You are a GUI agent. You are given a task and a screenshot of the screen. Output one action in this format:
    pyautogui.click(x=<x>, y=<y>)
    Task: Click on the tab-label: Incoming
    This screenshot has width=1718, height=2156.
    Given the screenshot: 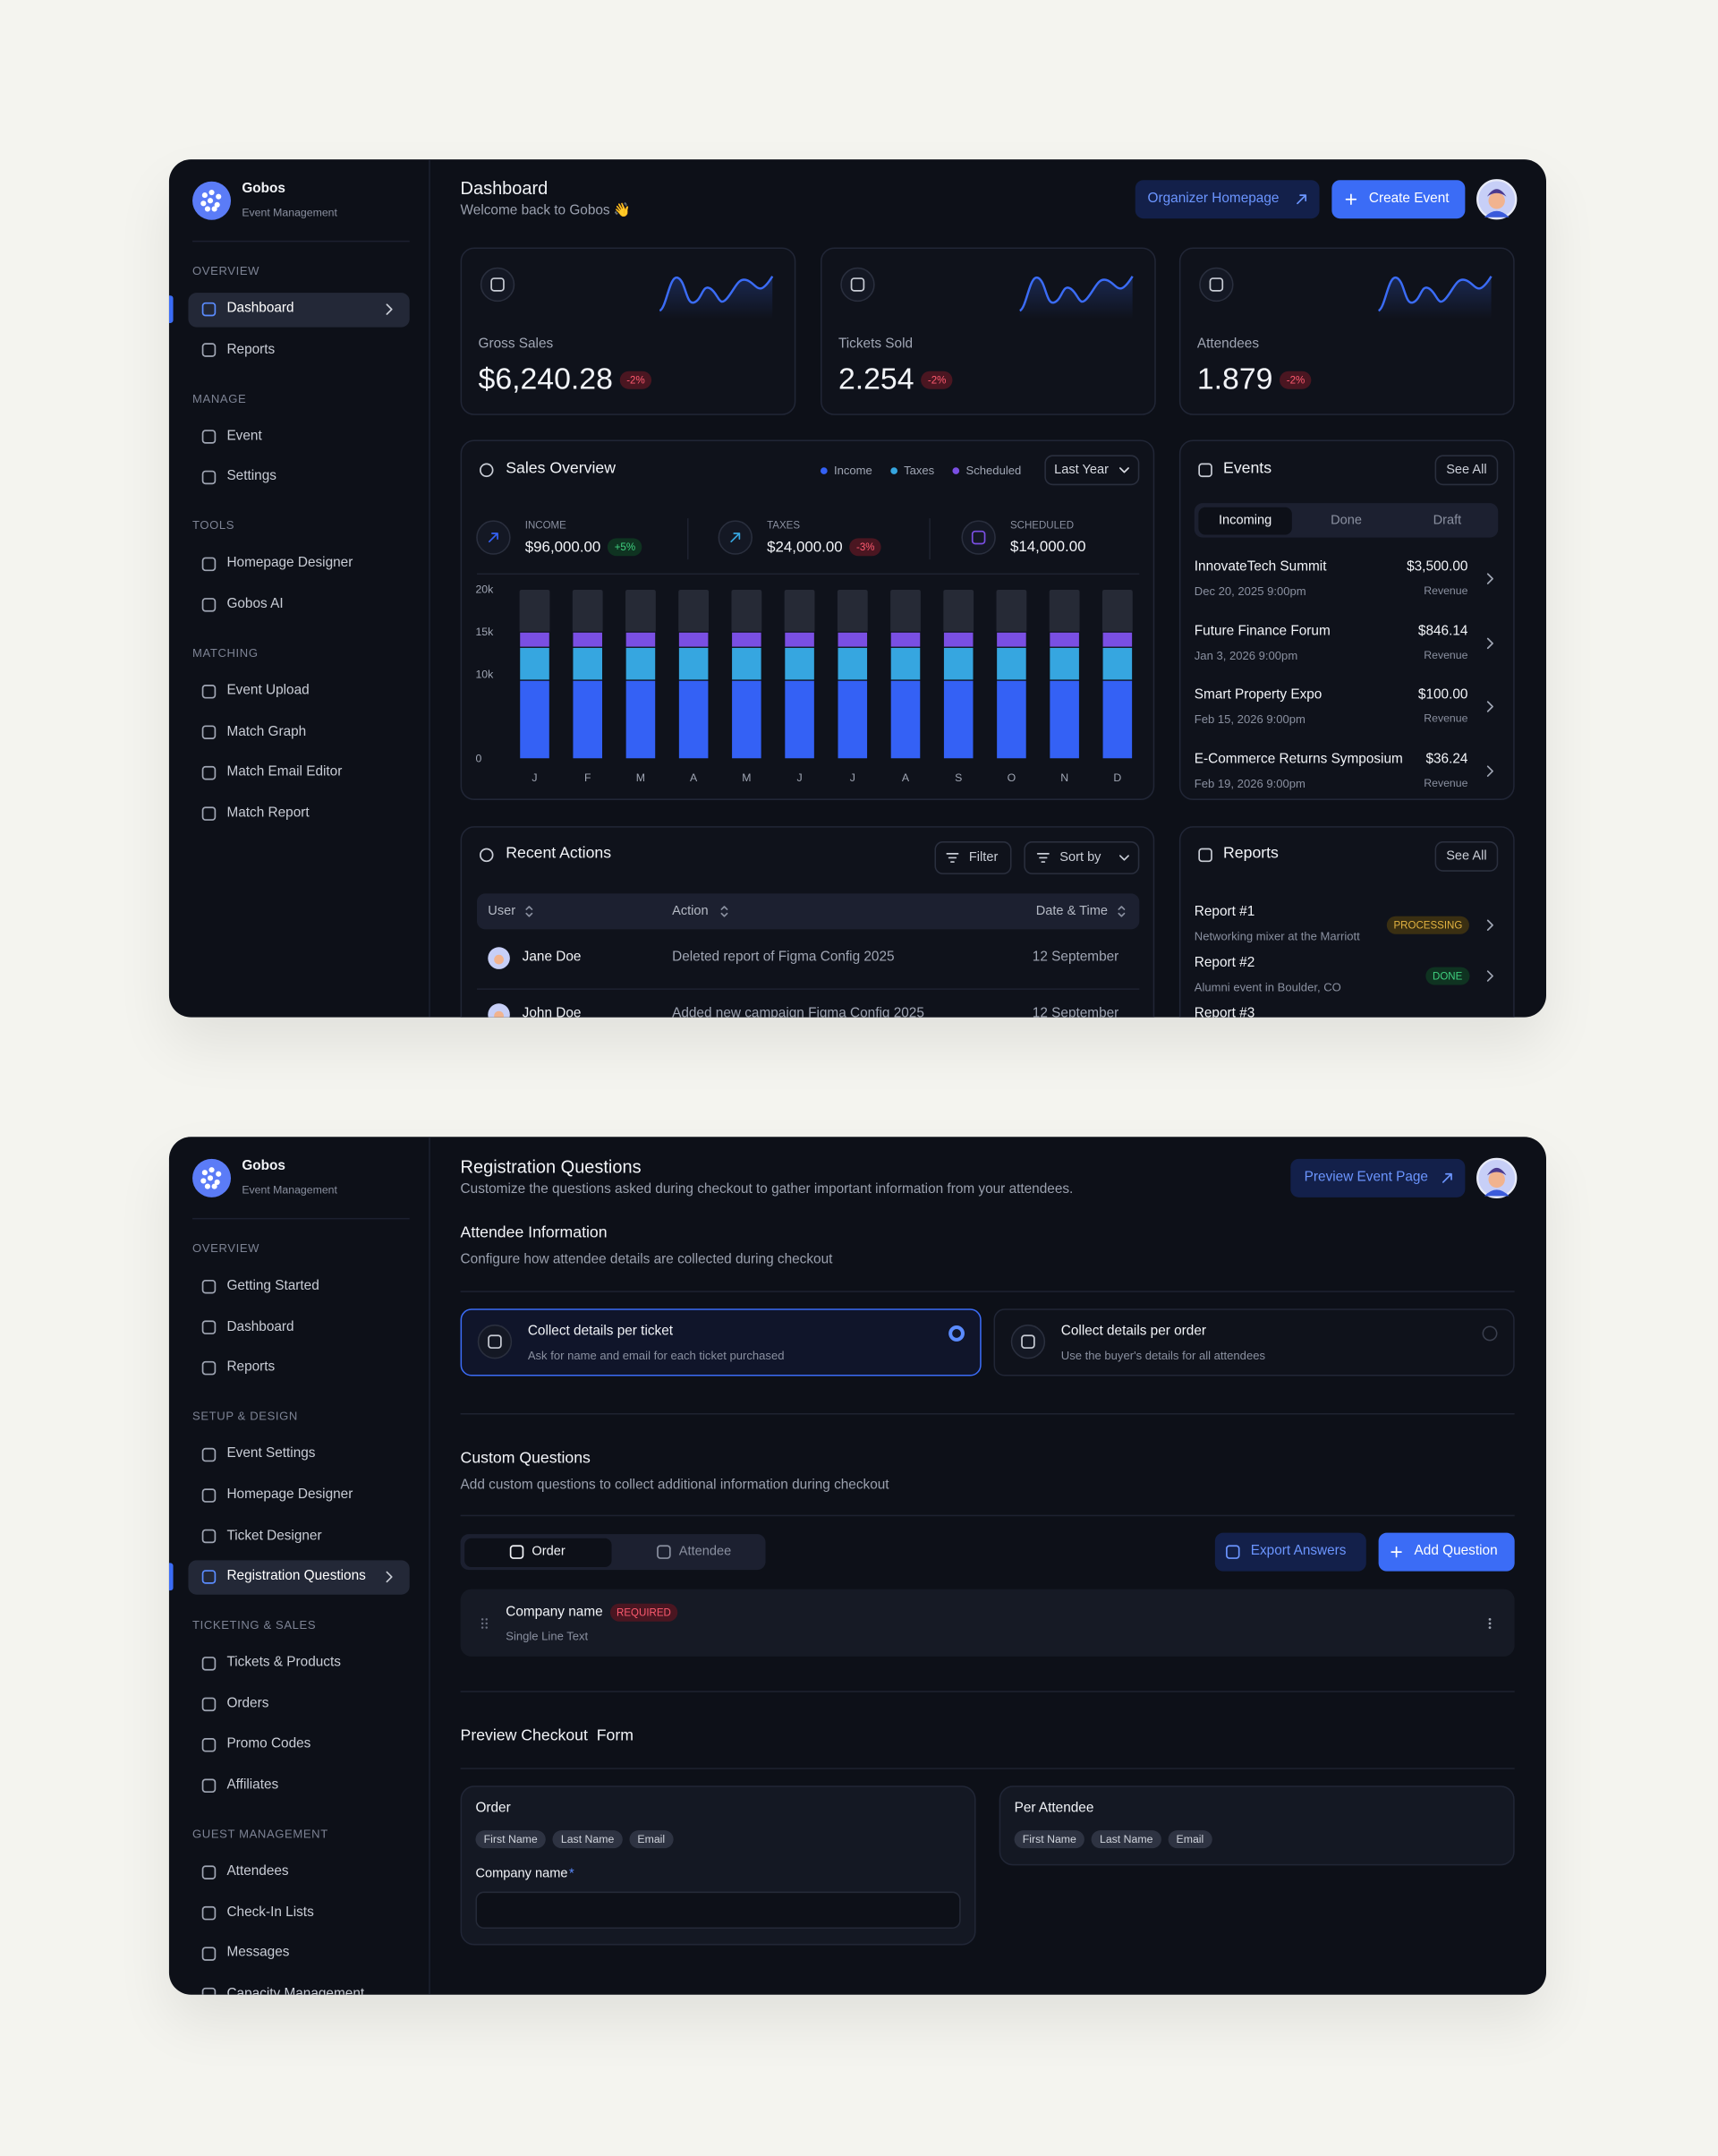 What is the action you would take?
    pyautogui.click(x=1245, y=520)
    